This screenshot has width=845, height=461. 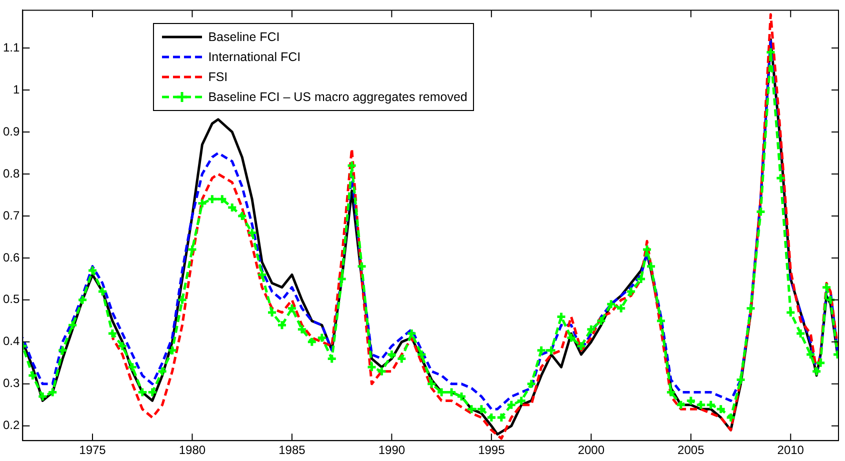 I want to click on x-tick-label: 2000, so click(x=591, y=450).